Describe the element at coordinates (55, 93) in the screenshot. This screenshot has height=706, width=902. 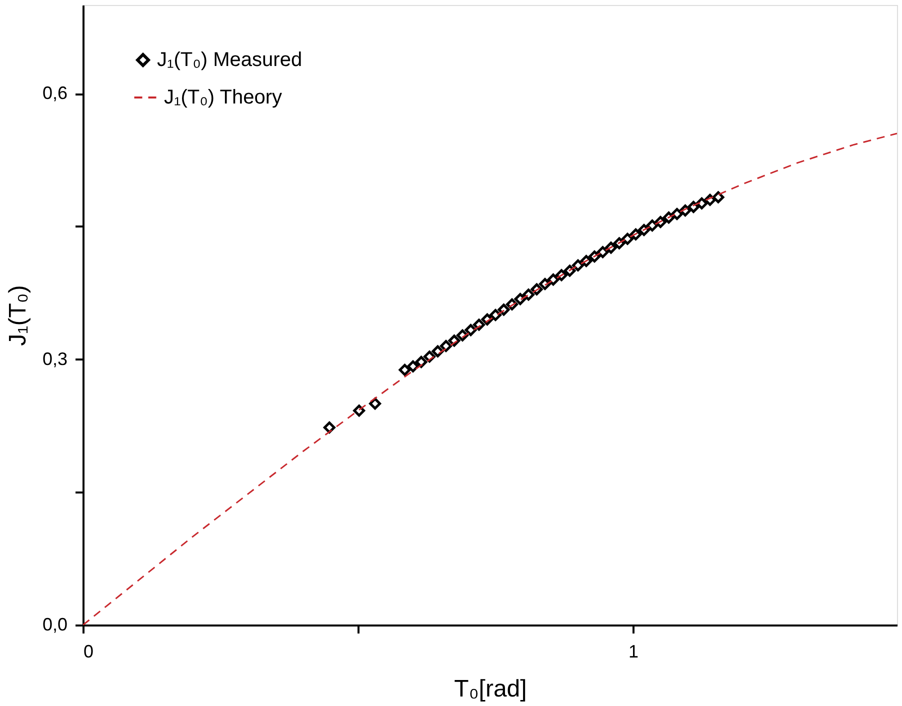
I see `y-tick-label: 0,6` at that location.